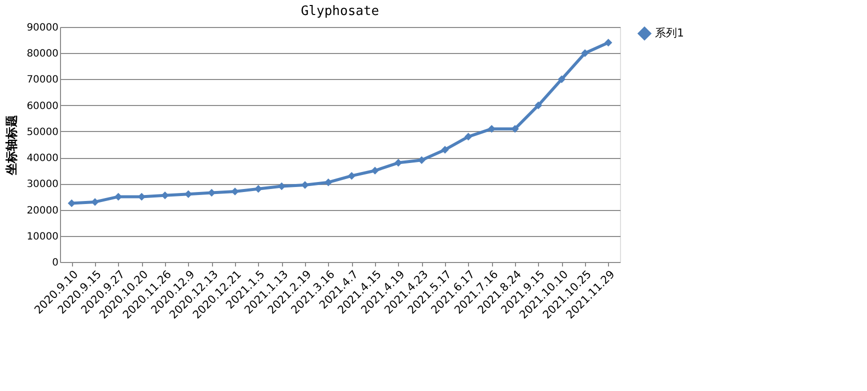 This screenshot has width=867, height=391. What do you see at coordinates (42, 210) in the screenshot?
I see `y-tick-label: 20000` at bounding box center [42, 210].